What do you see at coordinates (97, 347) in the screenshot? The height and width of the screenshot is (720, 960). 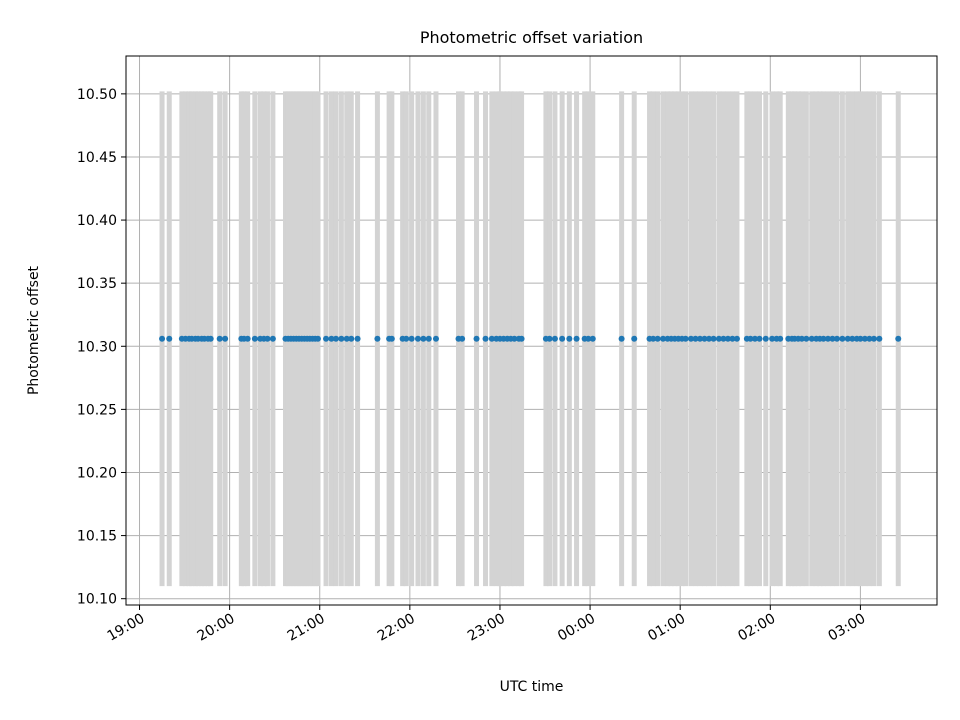 I see `y-tick-label: 10.30` at bounding box center [97, 347].